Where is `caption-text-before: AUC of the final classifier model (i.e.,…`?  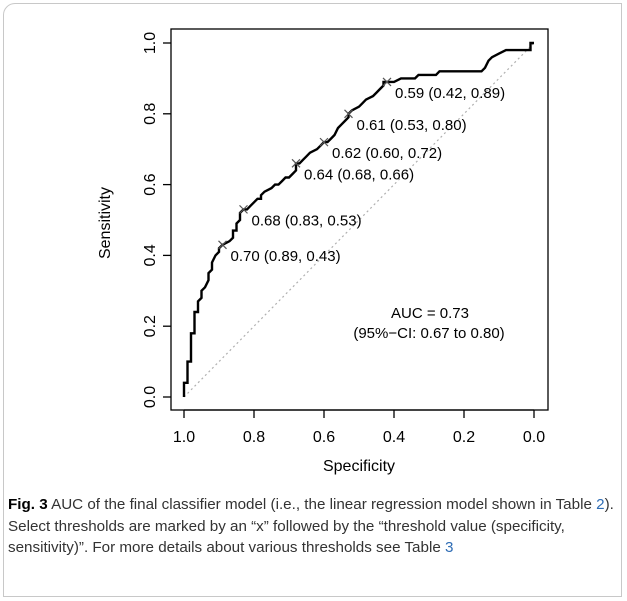
caption-text-before: AUC of the final classifier model (i.e.,… is located at coordinates (324, 504).